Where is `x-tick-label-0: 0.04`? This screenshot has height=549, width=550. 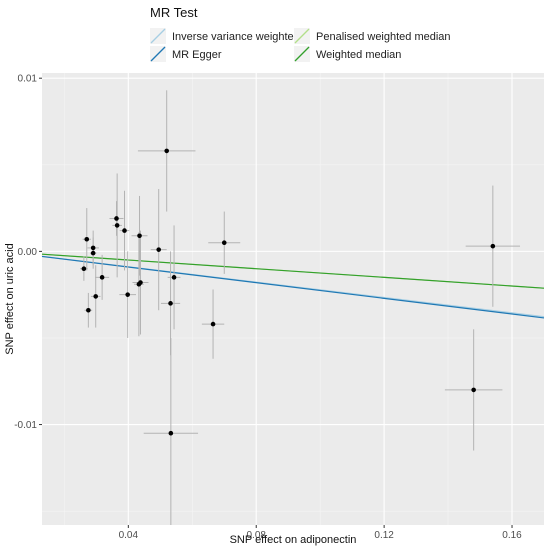
x-tick-label-0: 0.04 is located at coordinates (129, 535).